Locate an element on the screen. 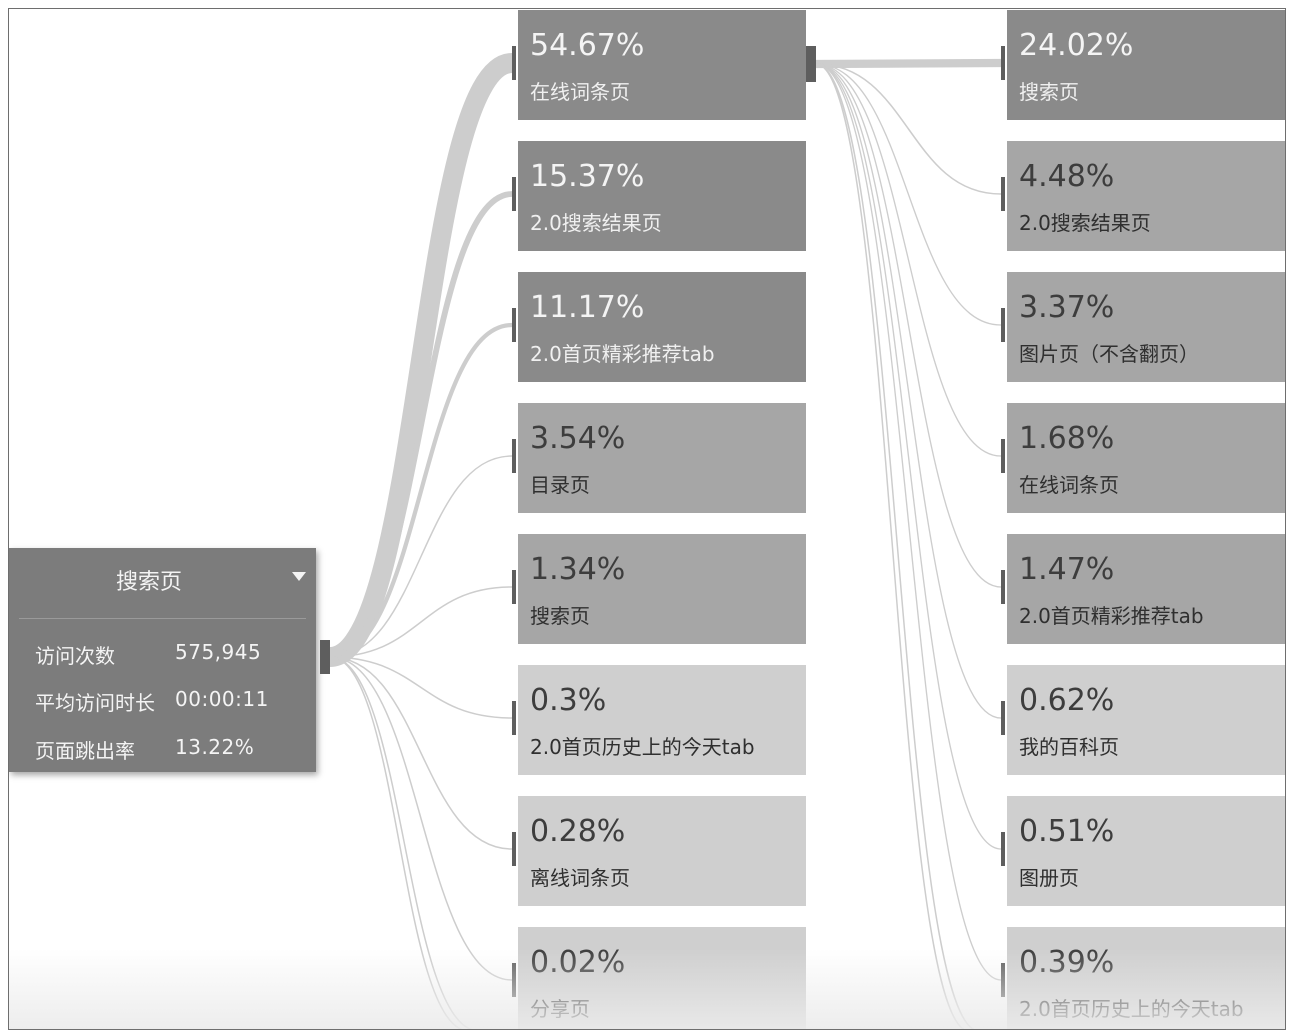 The height and width of the screenshot is (1036, 1292). node-label: 我的百科页 is located at coordinates (1069, 747).